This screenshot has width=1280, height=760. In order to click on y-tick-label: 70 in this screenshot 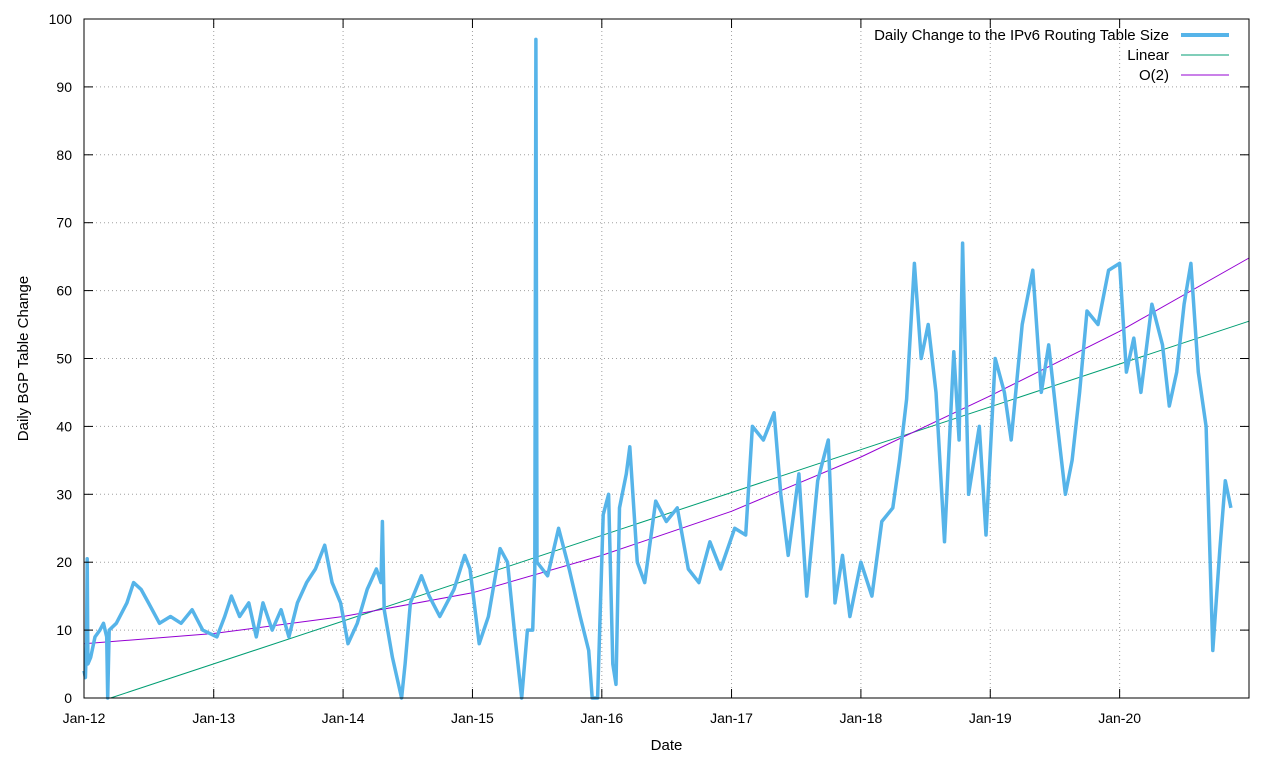, I will do `click(64, 223)`.